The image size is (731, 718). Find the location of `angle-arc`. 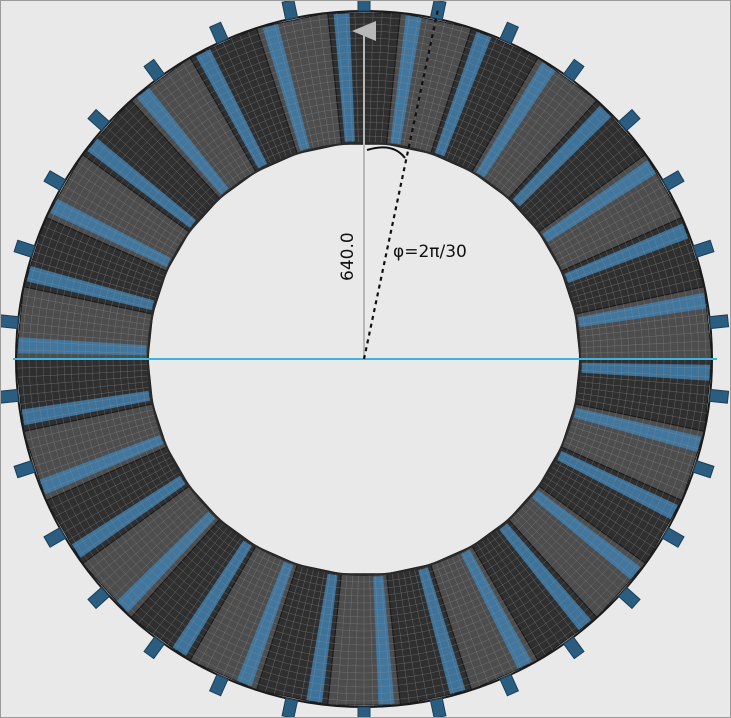

angle-arc is located at coordinates (386, 152).